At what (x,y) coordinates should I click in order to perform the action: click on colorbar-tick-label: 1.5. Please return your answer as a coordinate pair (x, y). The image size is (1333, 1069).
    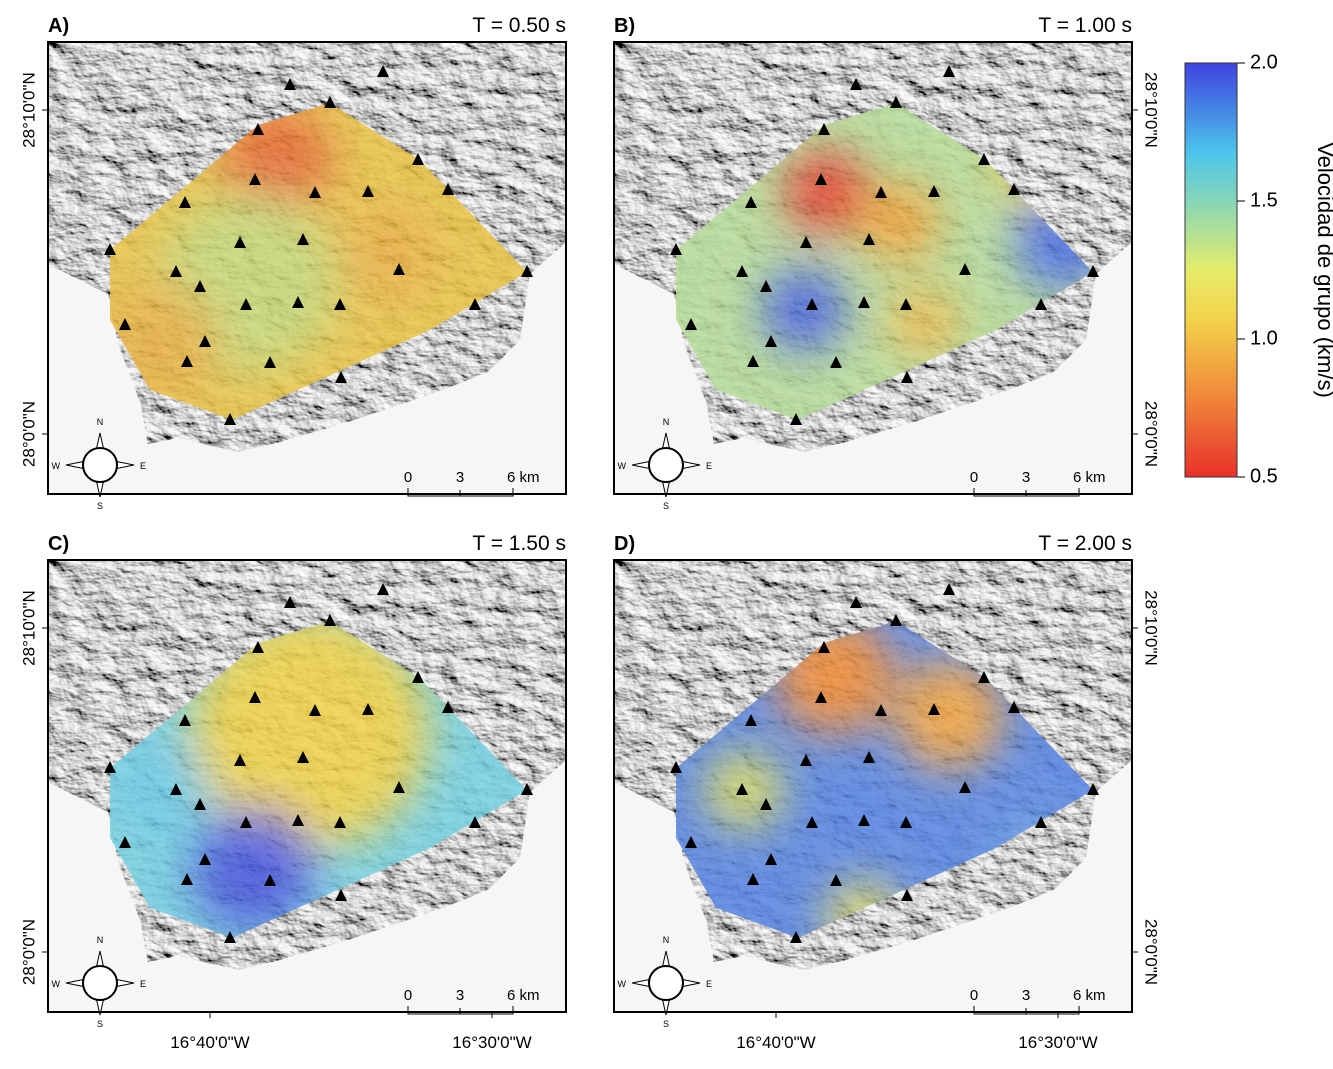
    Looking at the image, I should click on (1264, 200).